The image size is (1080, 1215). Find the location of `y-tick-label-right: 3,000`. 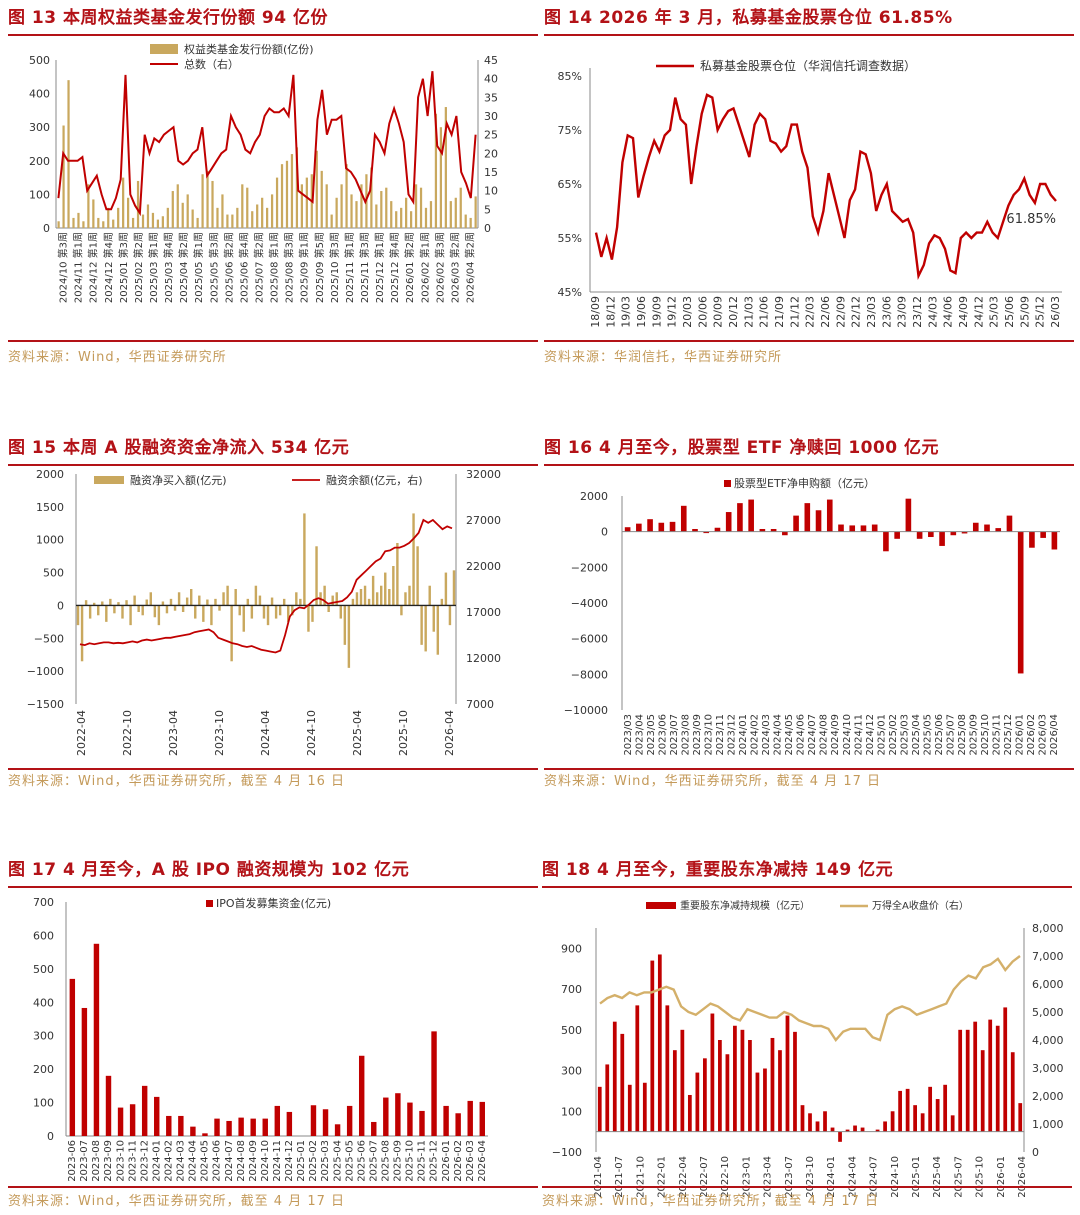

y-tick-label-right: 3,000 is located at coordinates (1048, 1068).